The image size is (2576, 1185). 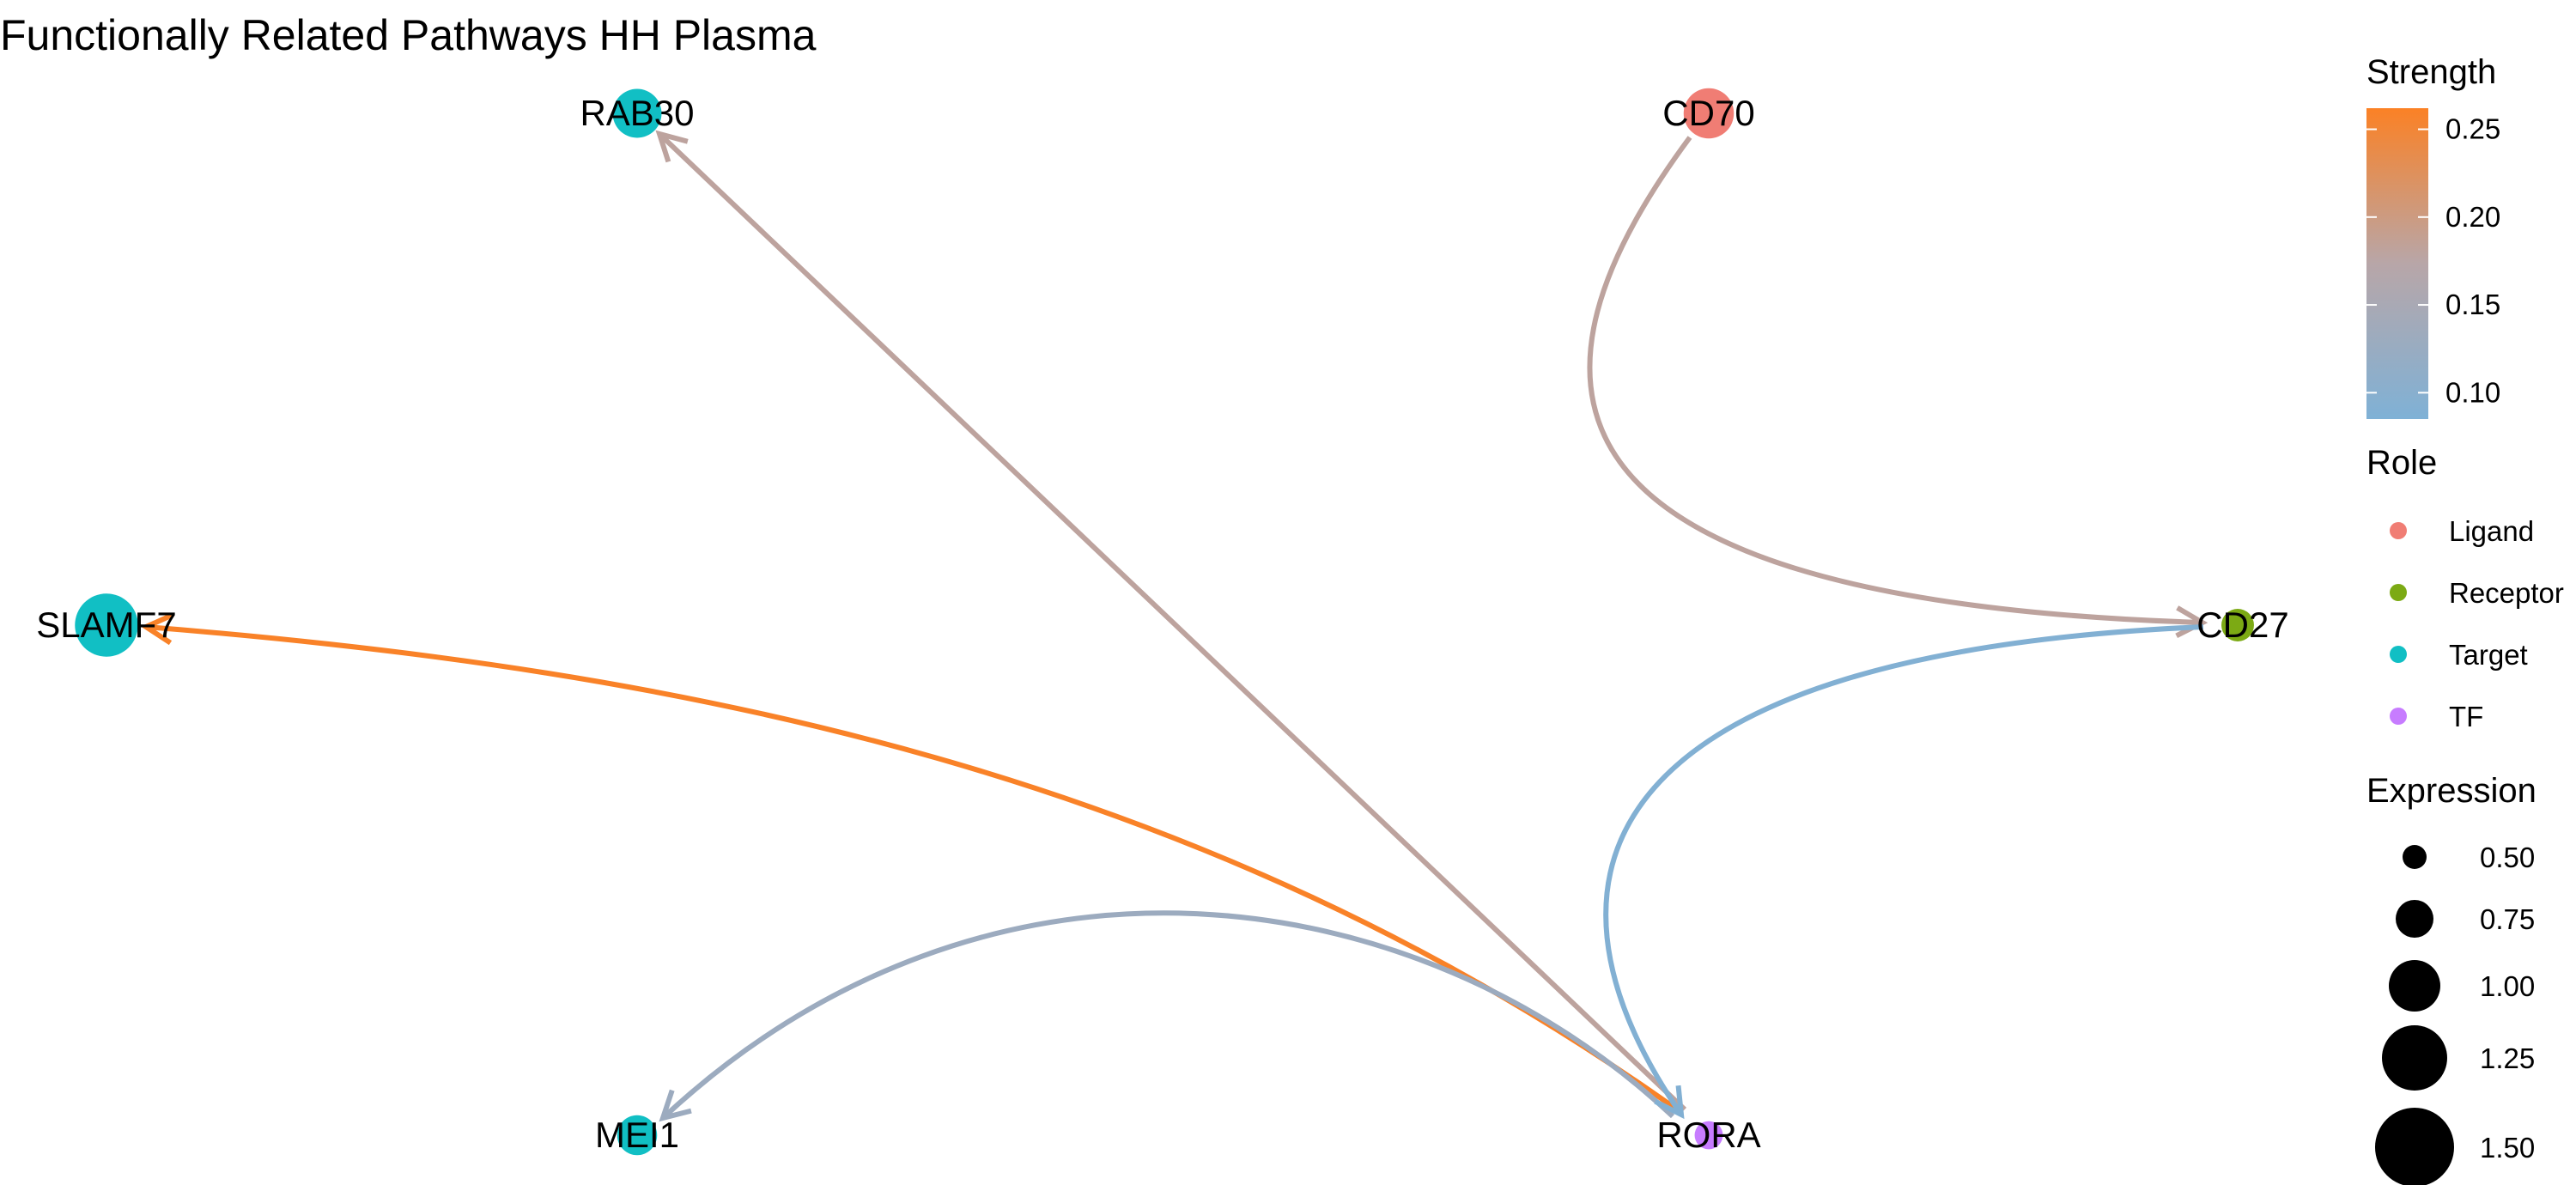 I want to click on strength-colorbar, so click(x=2397, y=263).